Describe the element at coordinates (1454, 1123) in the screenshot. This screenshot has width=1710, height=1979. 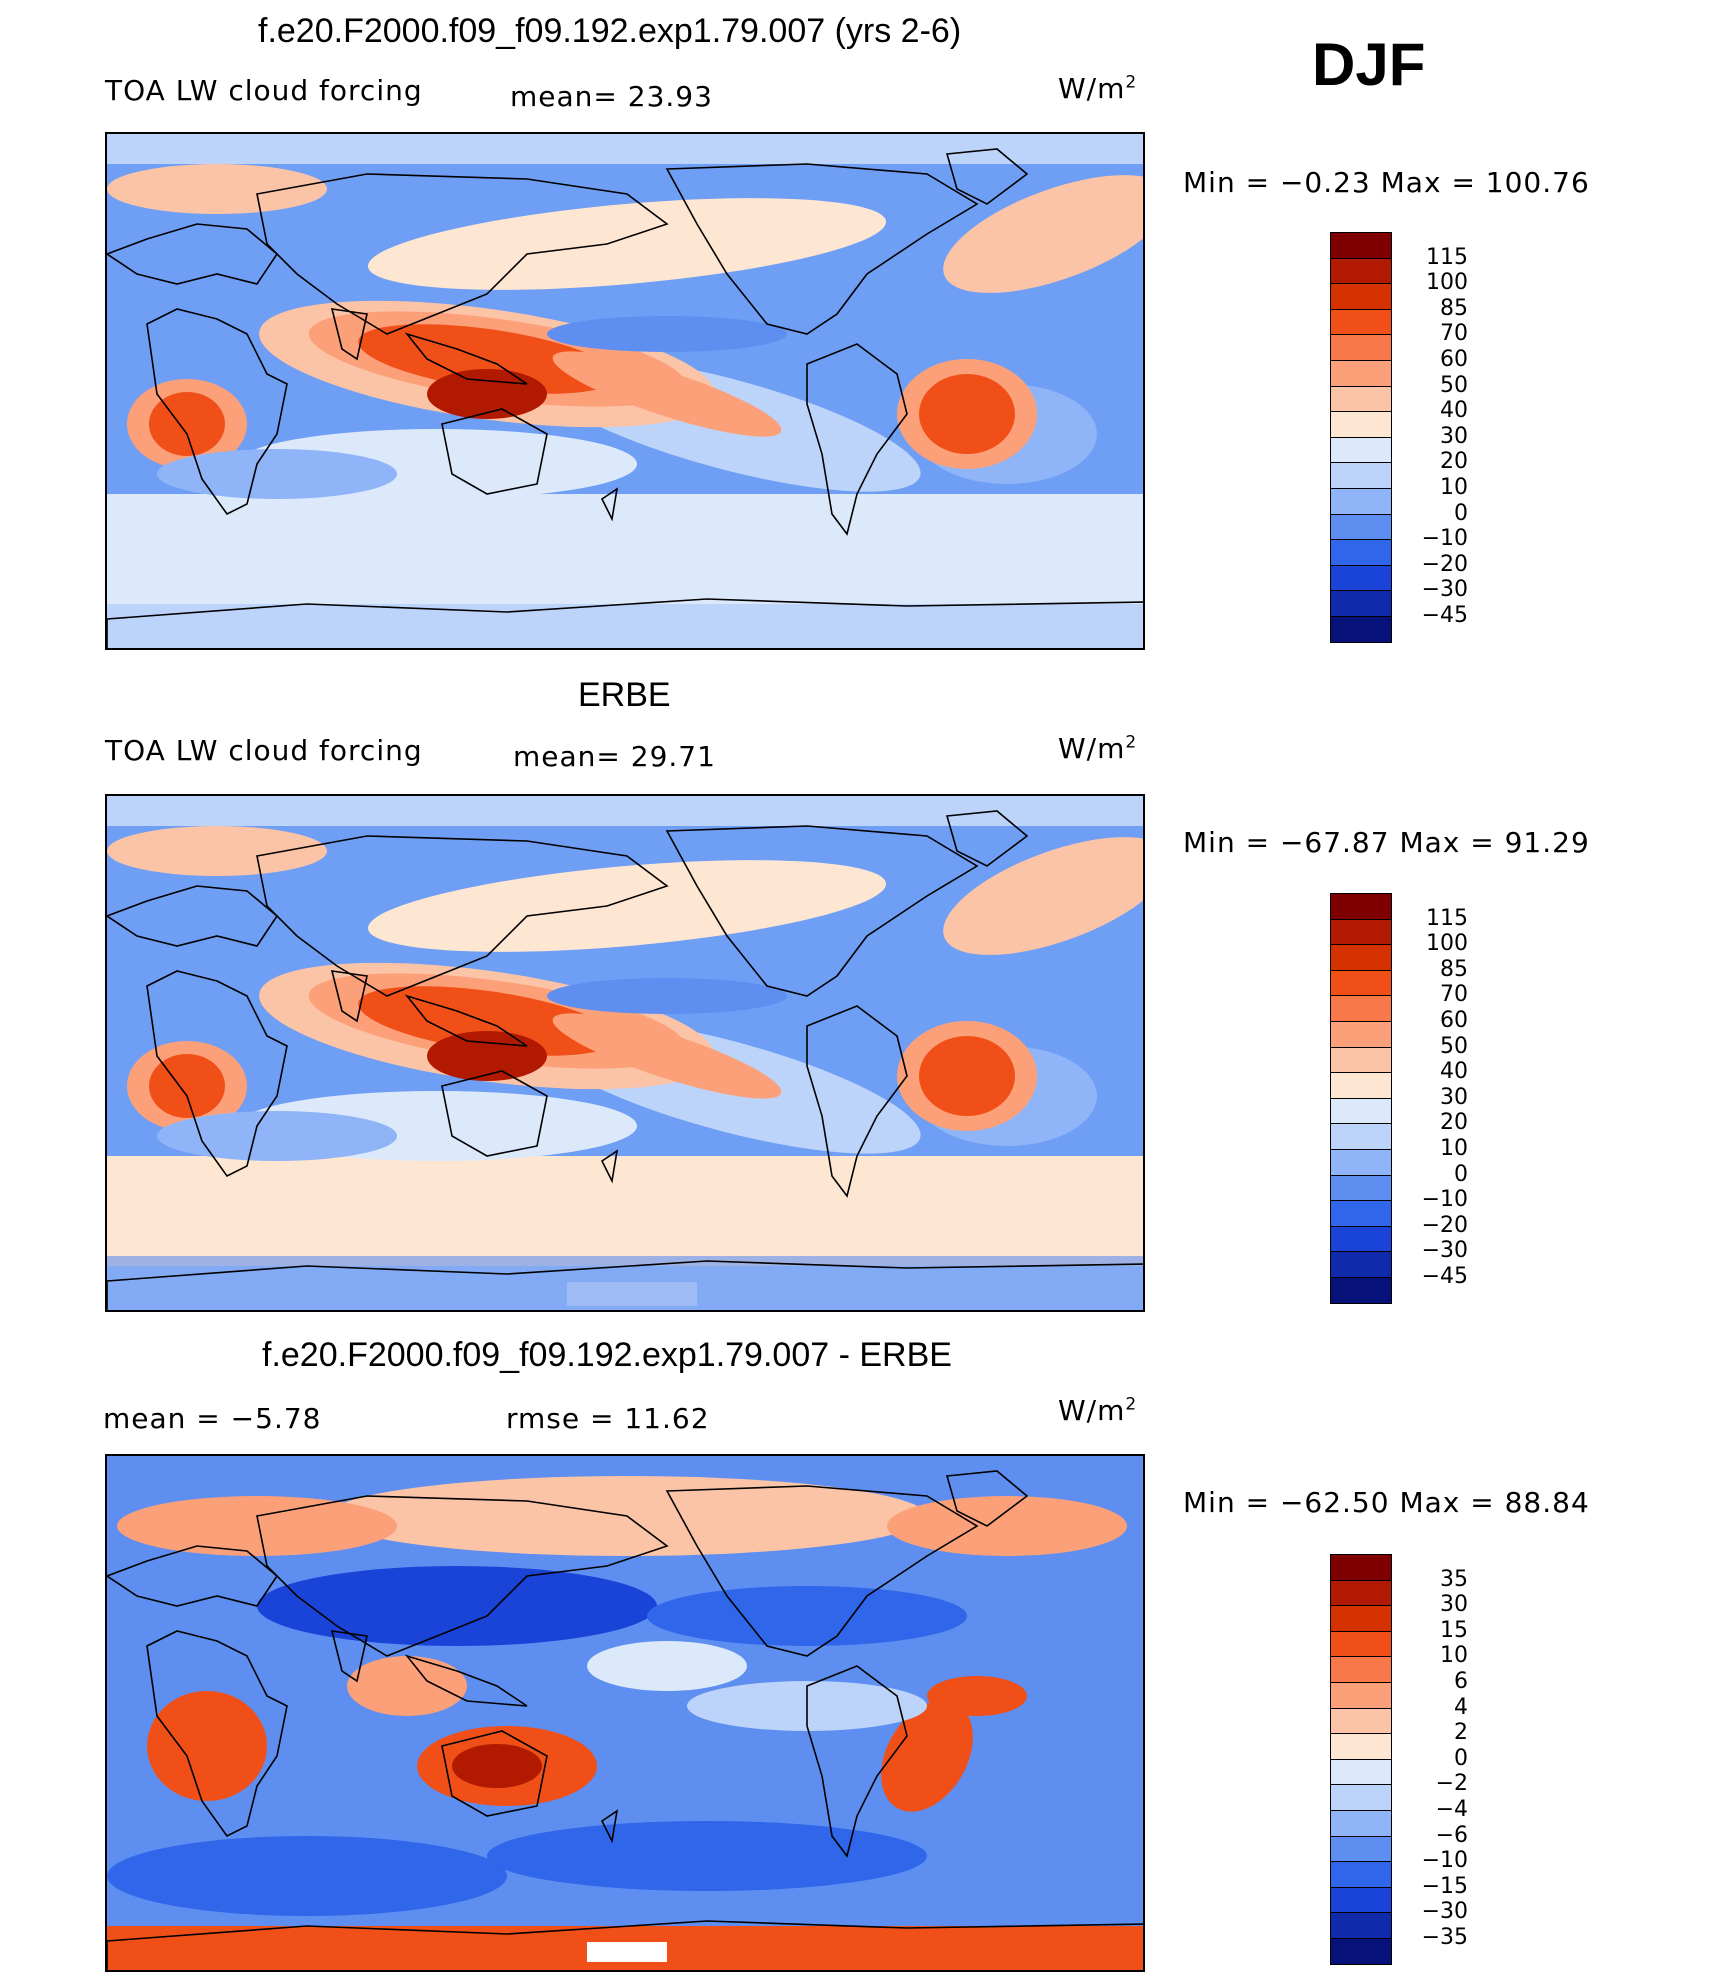
I see `colorbar-tick-label: 20` at that location.